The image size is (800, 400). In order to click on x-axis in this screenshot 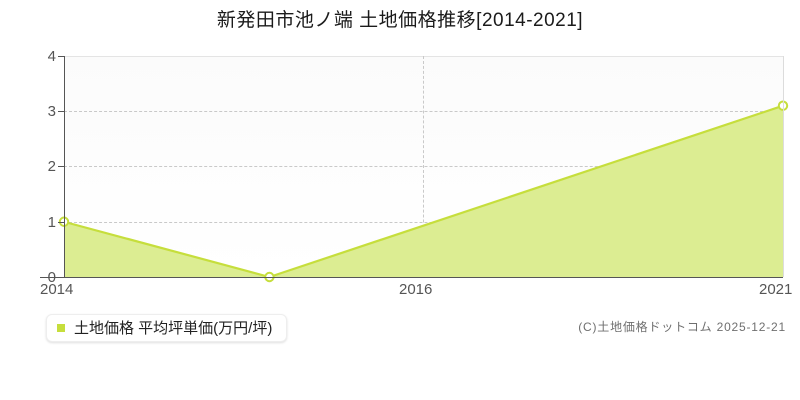, I will do `click(411, 277)`.